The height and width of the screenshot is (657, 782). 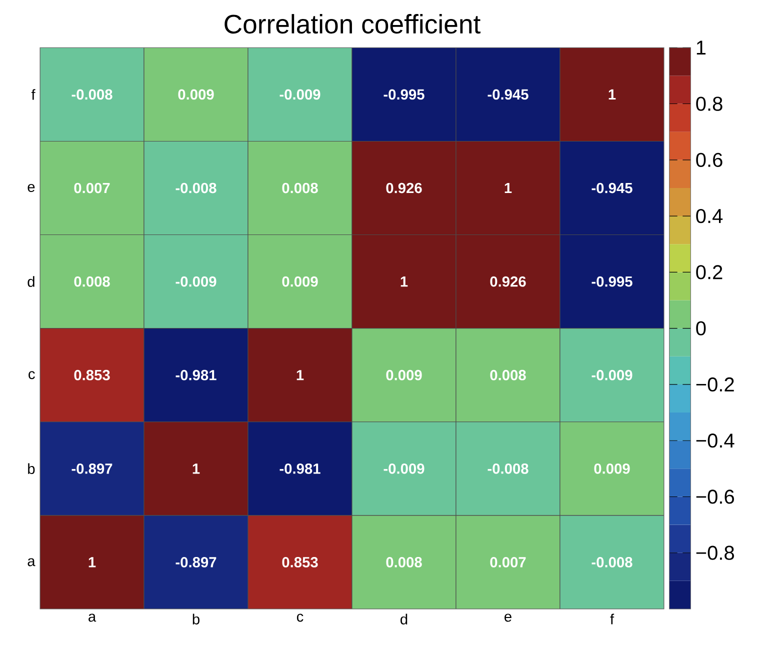 I want to click on x-tick-label: b, so click(x=196, y=619).